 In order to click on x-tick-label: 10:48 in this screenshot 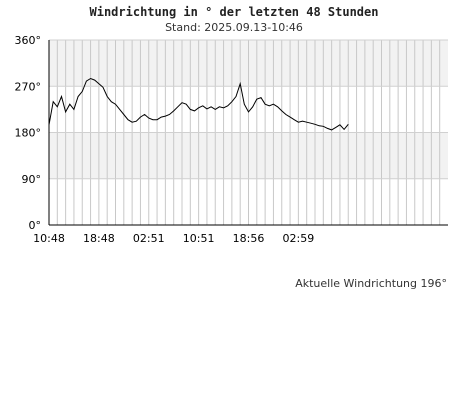, I will do `click(49, 238)`.